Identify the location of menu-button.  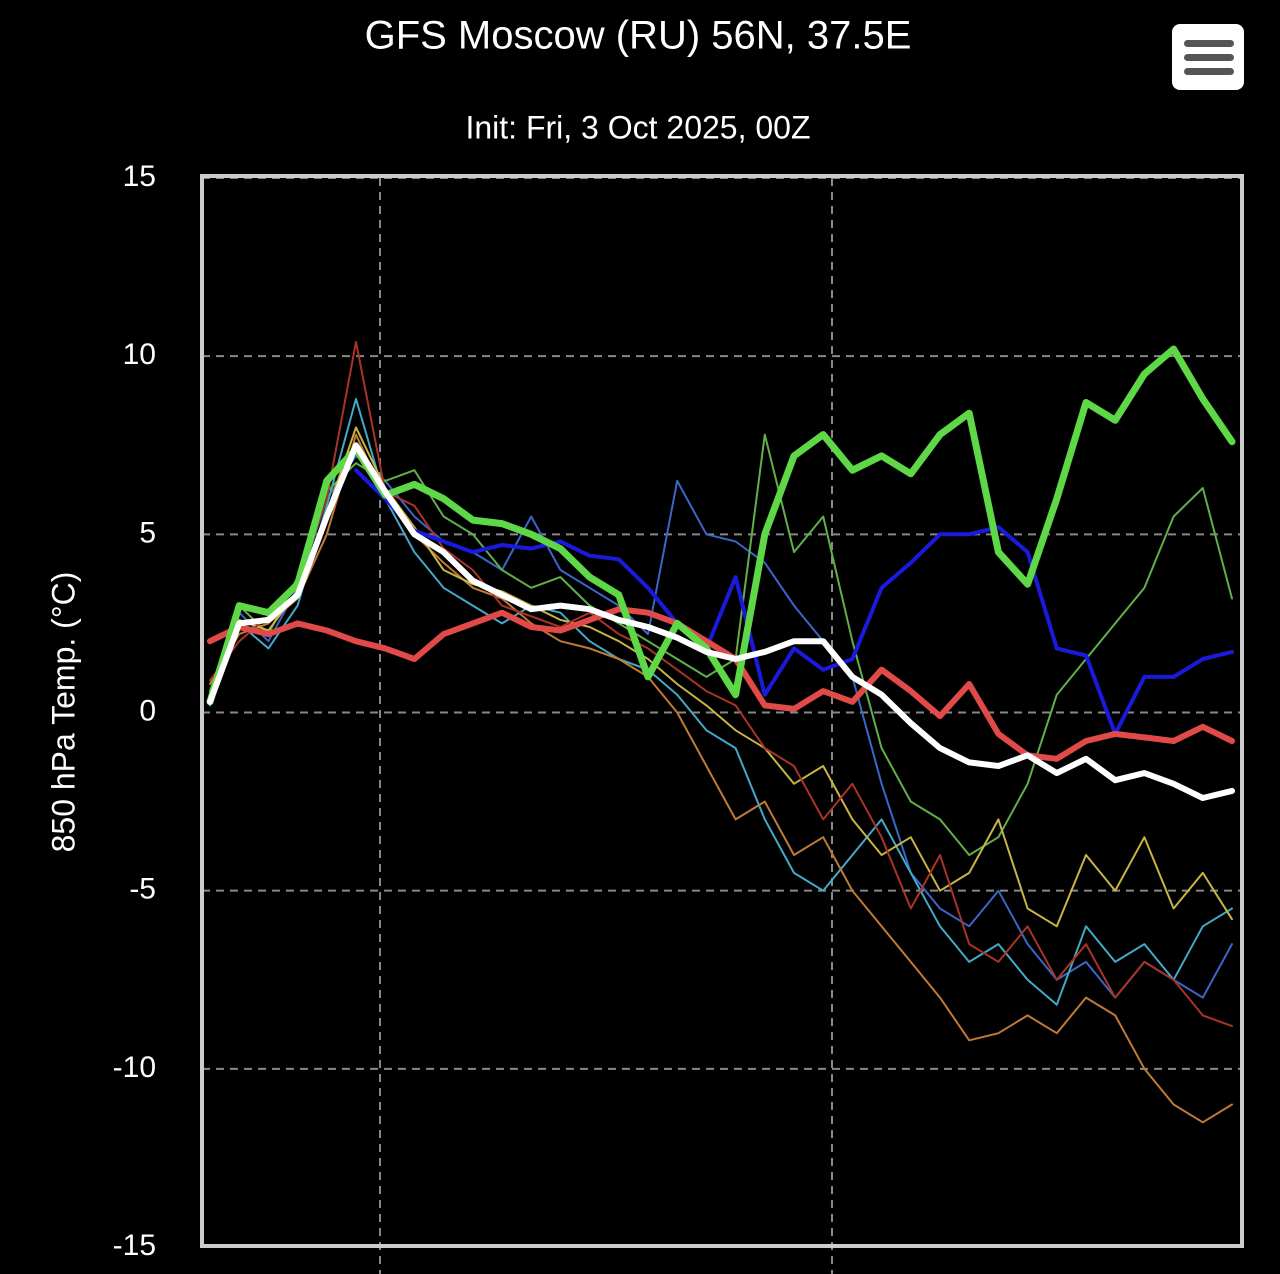
(1208, 57).